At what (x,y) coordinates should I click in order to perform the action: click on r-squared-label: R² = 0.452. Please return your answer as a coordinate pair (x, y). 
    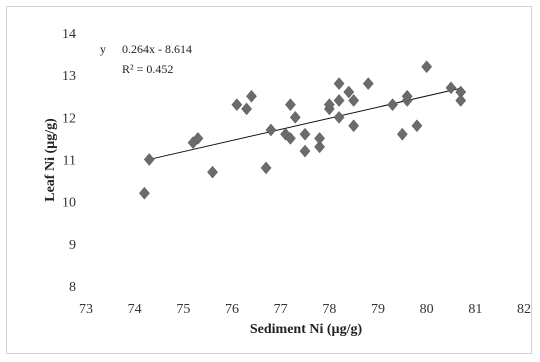
    Looking at the image, I should click on (147, 69).